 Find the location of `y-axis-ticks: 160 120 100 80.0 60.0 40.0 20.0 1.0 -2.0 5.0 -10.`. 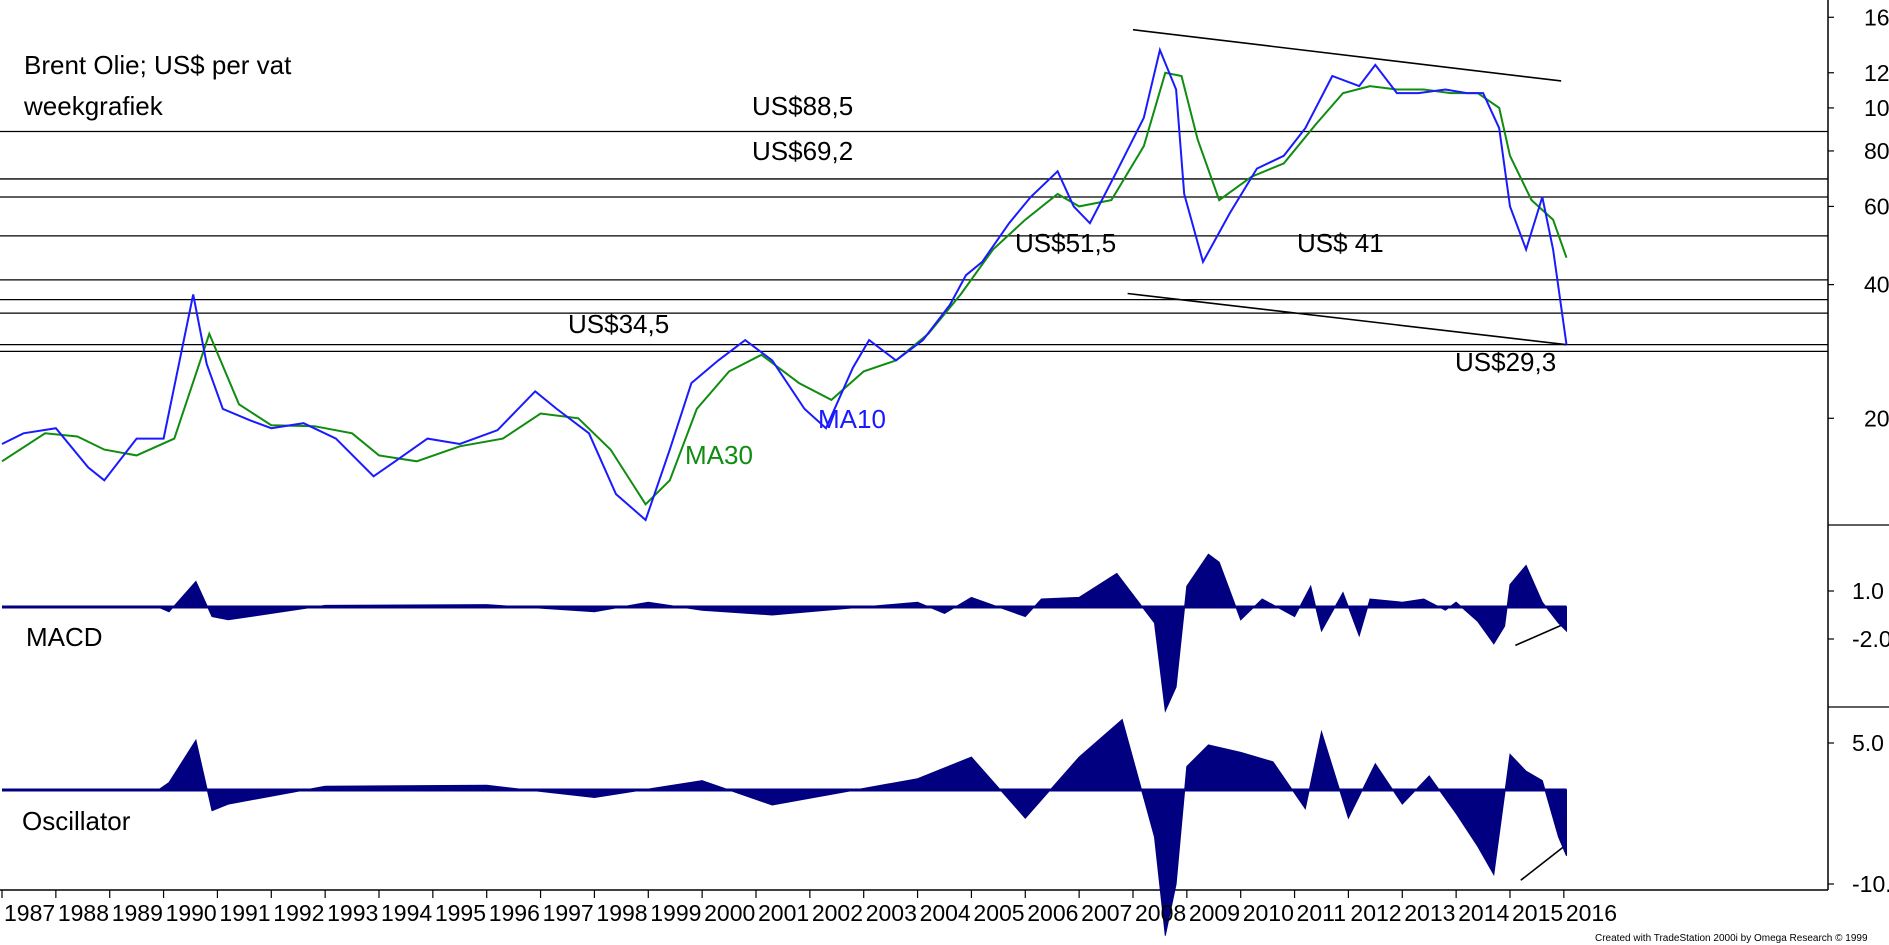

y-axis-ticks: 160 120 100 80.0 60.0 40.0 20.0 1.0 -2.0 5.0 -10. is located at coordinates (1858, 450).